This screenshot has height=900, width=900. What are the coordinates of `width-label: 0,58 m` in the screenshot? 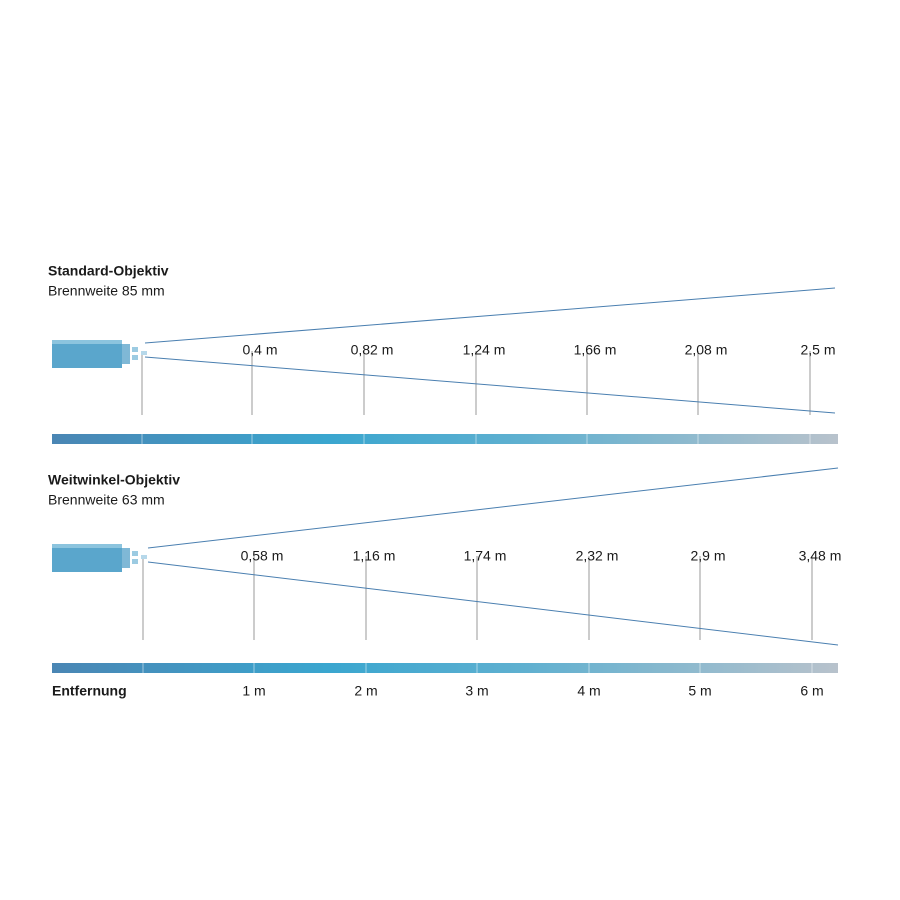 It's located at (262, 556).